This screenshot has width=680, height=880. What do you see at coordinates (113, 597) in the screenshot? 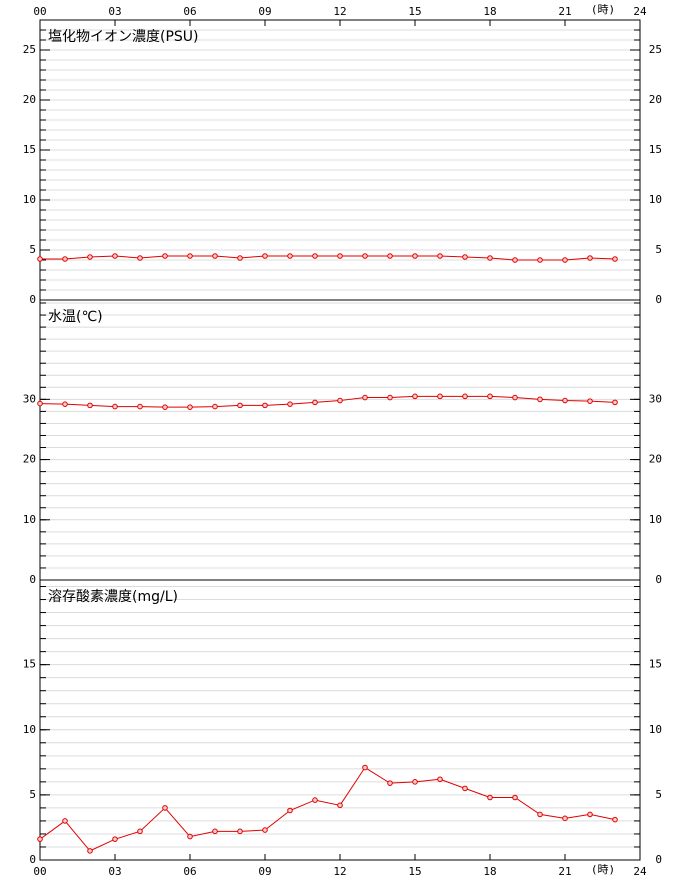
I see `panel-title: 溶存酸素濃度(mg/L)` at bounding box center [113, 597].